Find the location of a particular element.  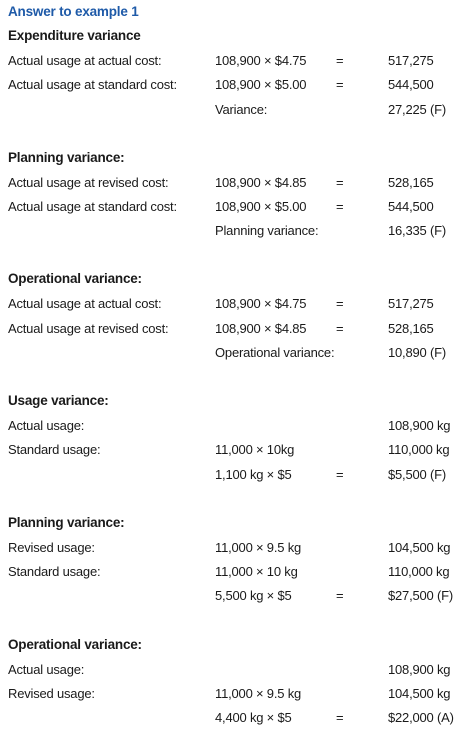

cell-calc: Operational variance: is located at coordinates (275, 352).